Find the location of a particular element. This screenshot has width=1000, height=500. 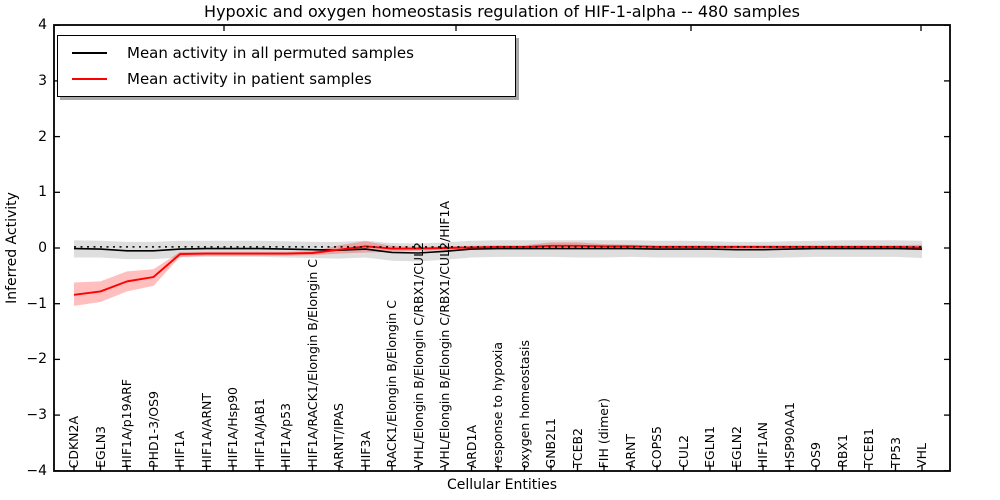

legend-line-sample-red is located at coordinates (89, 79).